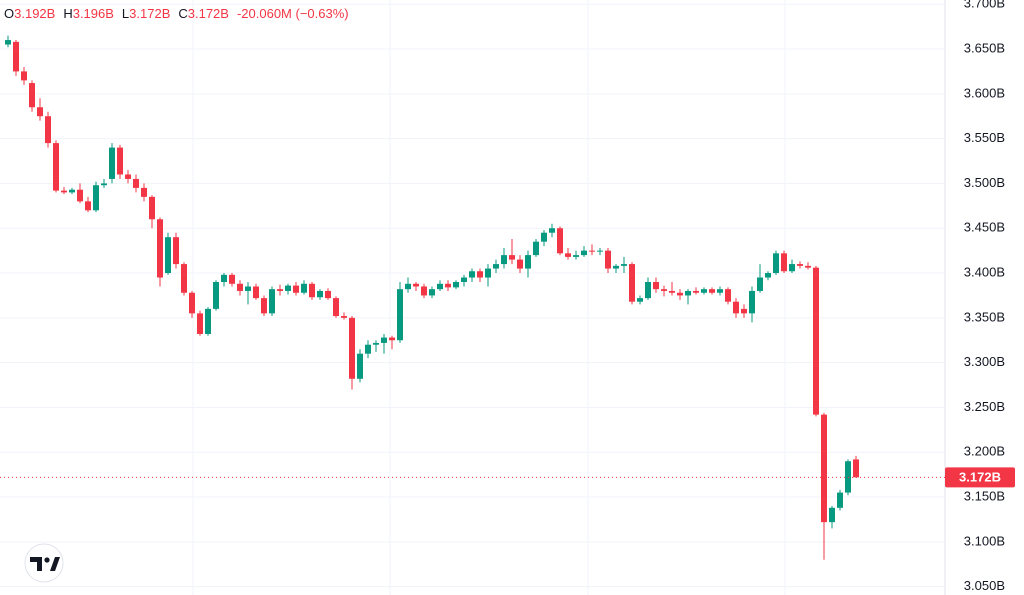  Describe the element at coordinates (984, 451) in the screenshot. I see `y-tick-label: 3.200B` at that location.